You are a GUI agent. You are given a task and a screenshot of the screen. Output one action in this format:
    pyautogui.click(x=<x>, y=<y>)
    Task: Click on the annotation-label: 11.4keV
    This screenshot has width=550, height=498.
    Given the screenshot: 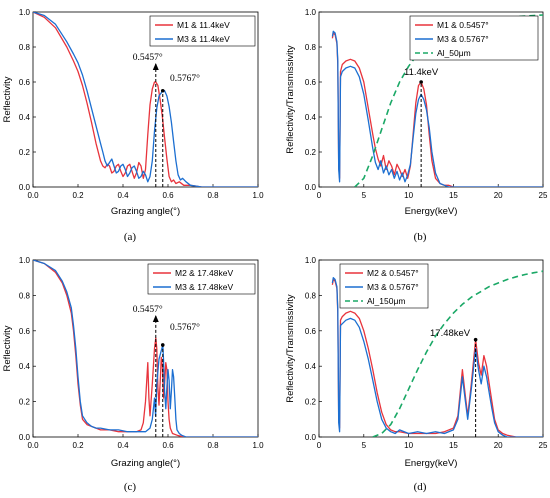 What is the action you would take?
    pyautogui.click(x=421, y=72)
    